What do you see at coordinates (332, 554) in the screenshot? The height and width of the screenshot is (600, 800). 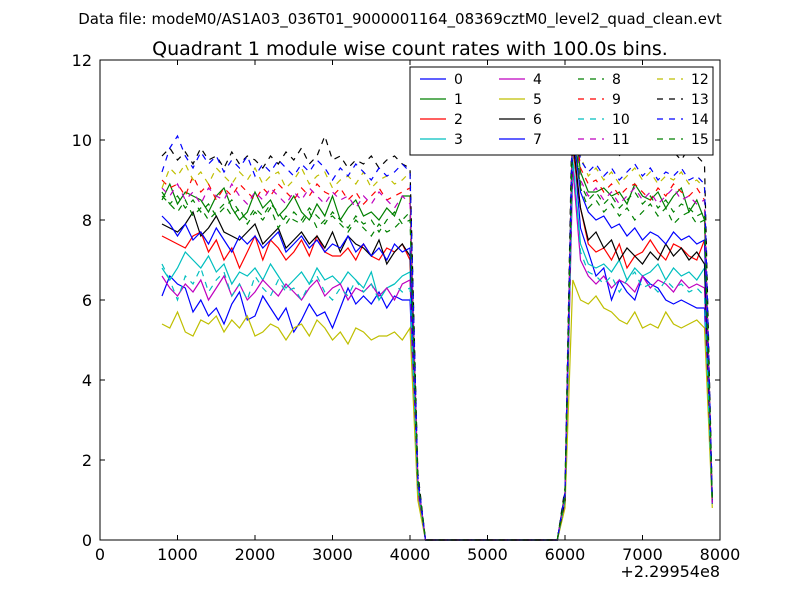 I see `x-tick-label: 3000` at bounding box center [332, 554].